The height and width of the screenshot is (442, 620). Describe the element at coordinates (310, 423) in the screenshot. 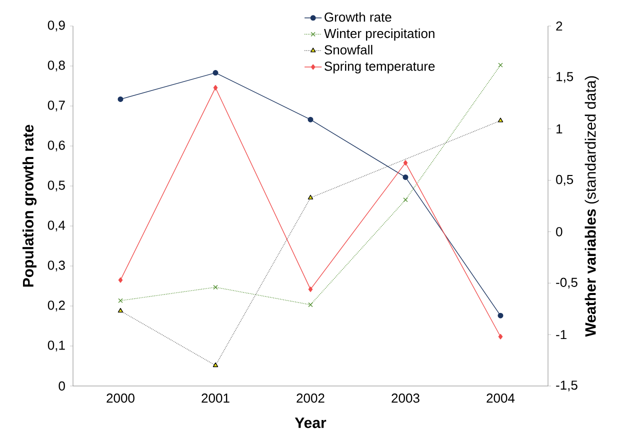

I see `x-axis-title: Year` at that location.